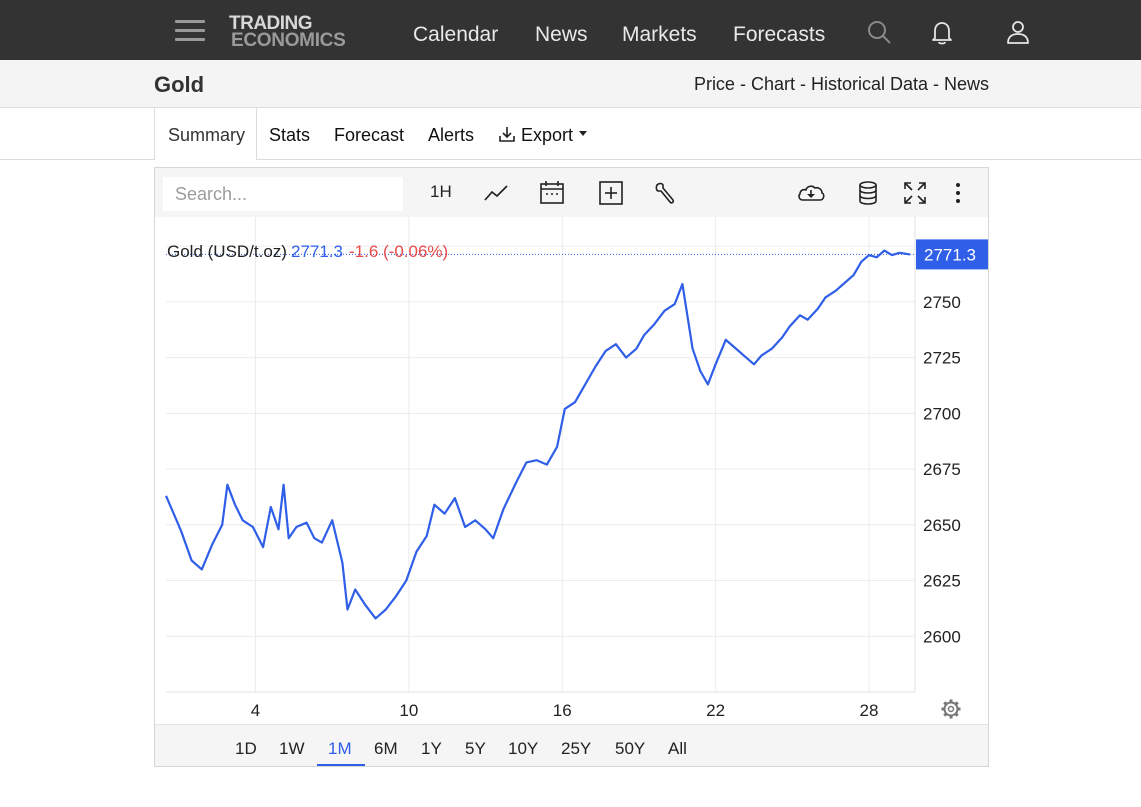  What do you see at coordinates (271, 23) in the screenshot?
I see `logo-line-1: TRADING` at bounding box center [271, 23].